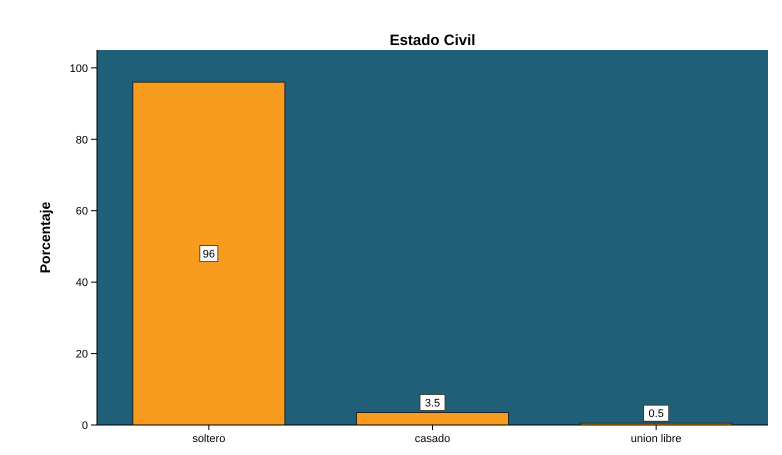 The image size is (782, 455). Describe the element at coordinates (209, 439) in the screenshot. I see `x-tick-label: soltero` at that location.